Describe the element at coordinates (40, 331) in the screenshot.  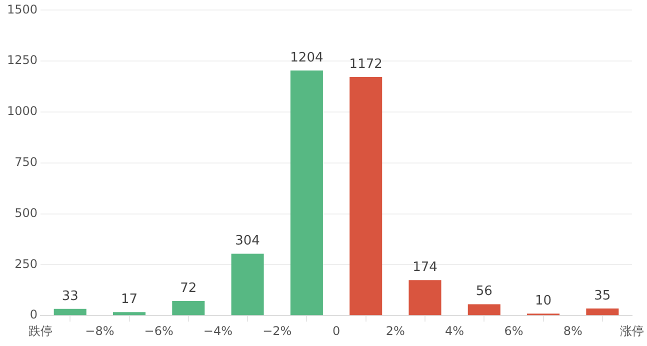
I see `x-tick-label: 跌停` at that location.